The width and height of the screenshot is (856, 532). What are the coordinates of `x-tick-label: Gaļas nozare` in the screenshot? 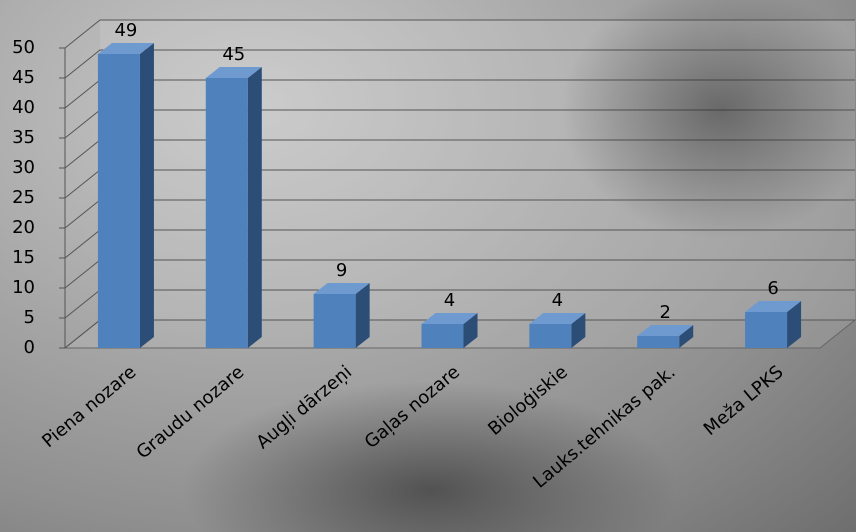 It's located at (412, 407).